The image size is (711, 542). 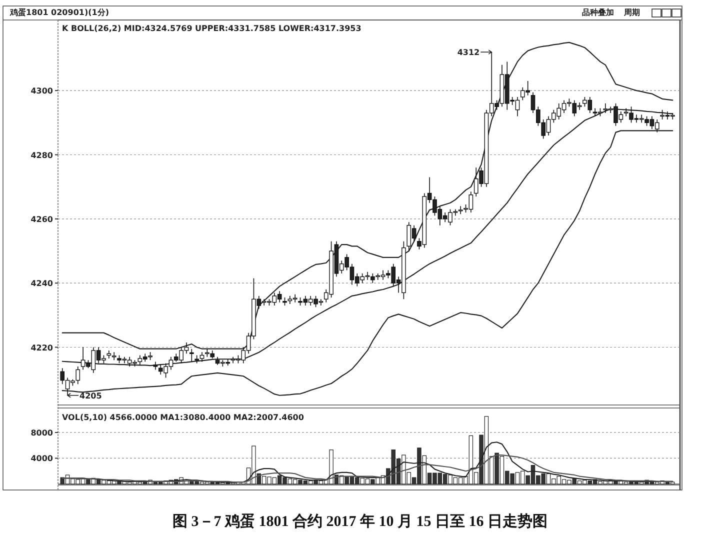 What do you see at coordinates (360, 521) in the screenshot?
I see `text: 图 3－7 鸡蛋 1801 合约 2017 年 10 月 15 日至 16 日走势图` at bounding box center [360, 521].